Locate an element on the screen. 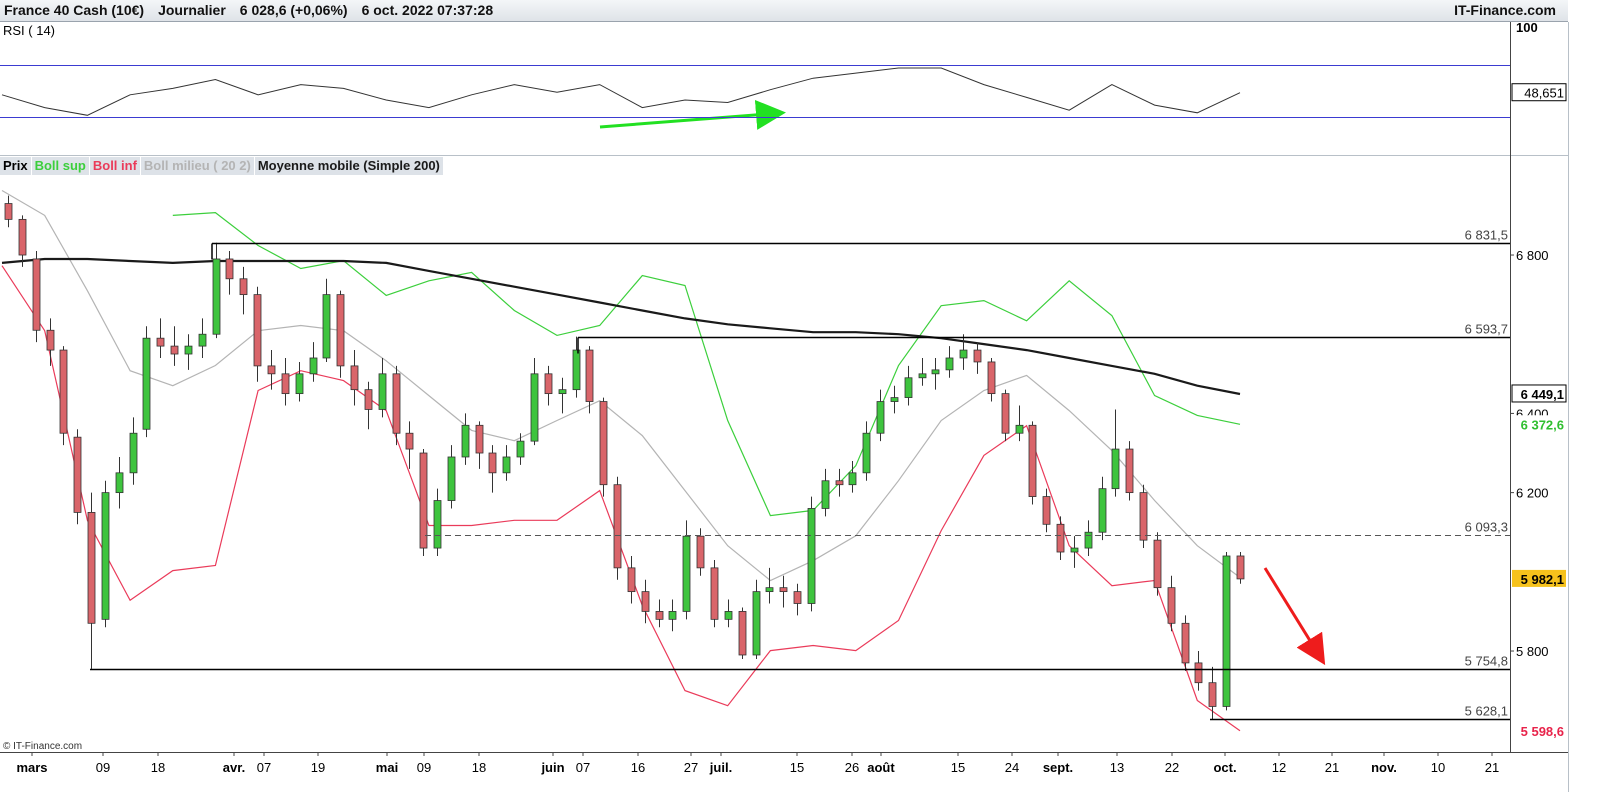 This screenshot has width=1600, height=792. x-tick-label: 16 is located at coordinates (638, 767).